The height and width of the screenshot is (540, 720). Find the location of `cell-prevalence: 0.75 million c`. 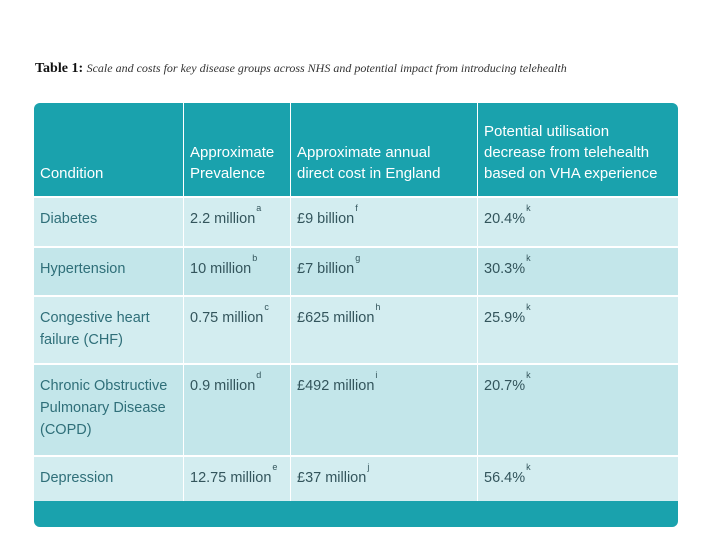

cell-prevalence: 0.75 million c is located at coordinates (236, 330).